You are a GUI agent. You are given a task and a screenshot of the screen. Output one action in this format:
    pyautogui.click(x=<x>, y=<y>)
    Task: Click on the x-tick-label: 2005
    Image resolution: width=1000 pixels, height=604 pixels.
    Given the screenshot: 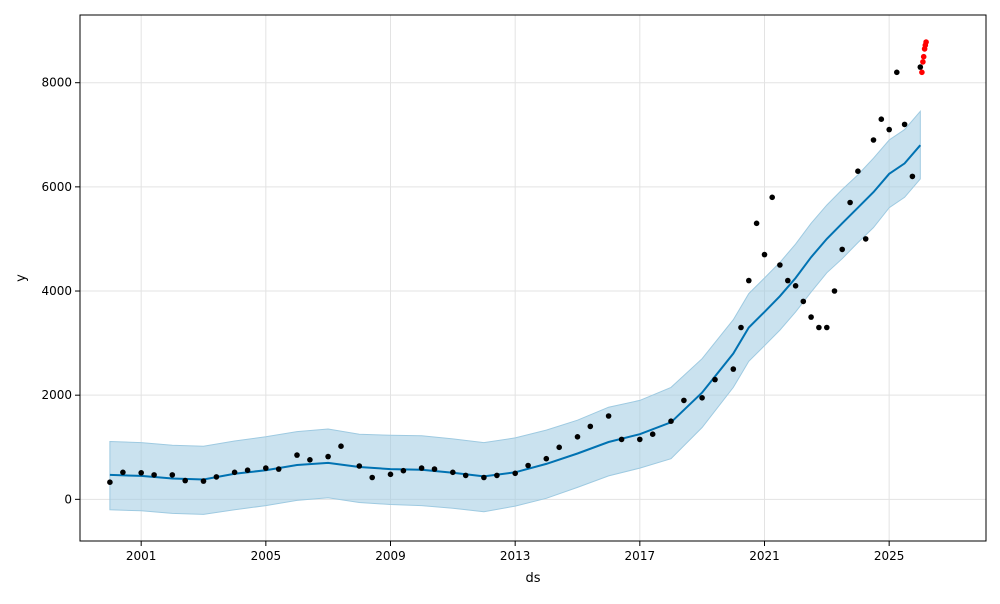 What is the action you would take?
    pyautogui.click(x=266, y=556)
    